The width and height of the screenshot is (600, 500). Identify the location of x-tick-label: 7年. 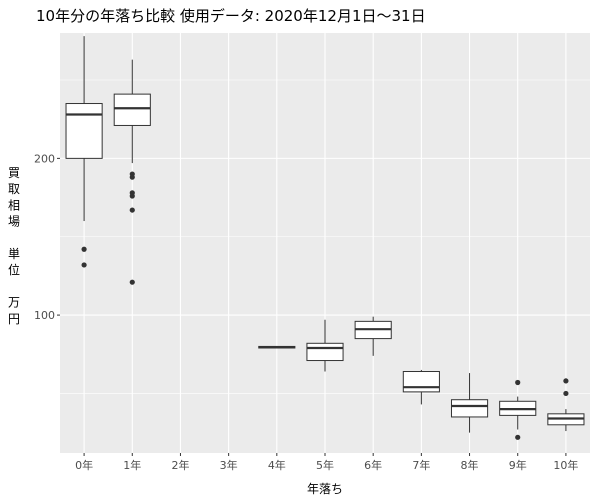
(421, 465).